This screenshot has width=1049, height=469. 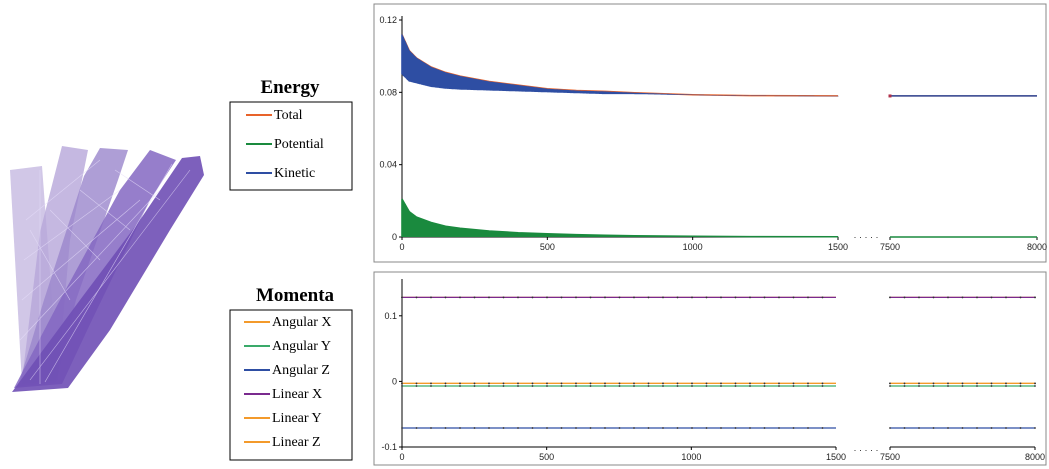 I want to click on legend-angular-z-label: Angular Z, so click(x=301, y=370).